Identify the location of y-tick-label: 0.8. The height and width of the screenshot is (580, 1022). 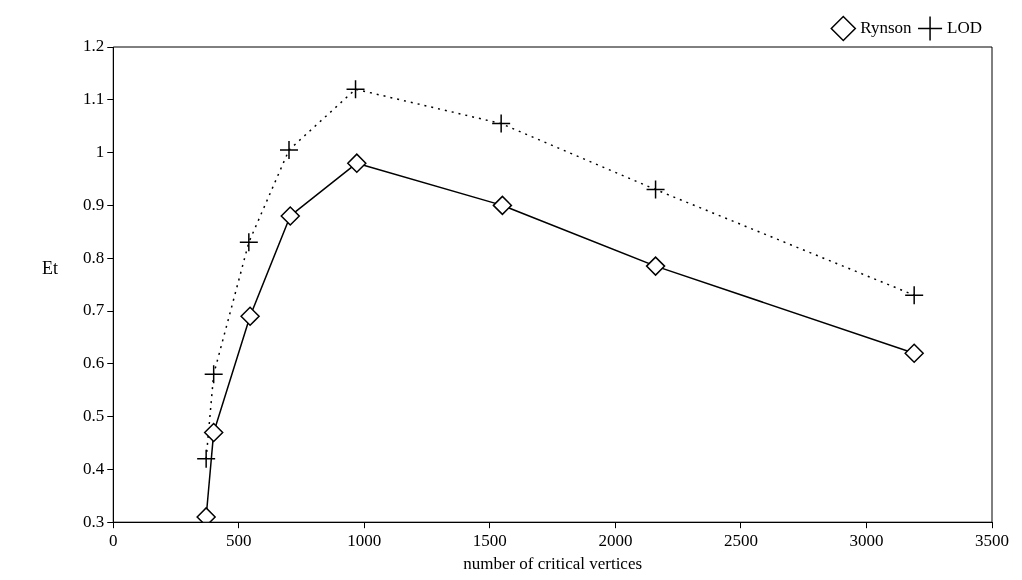
(94, 257).